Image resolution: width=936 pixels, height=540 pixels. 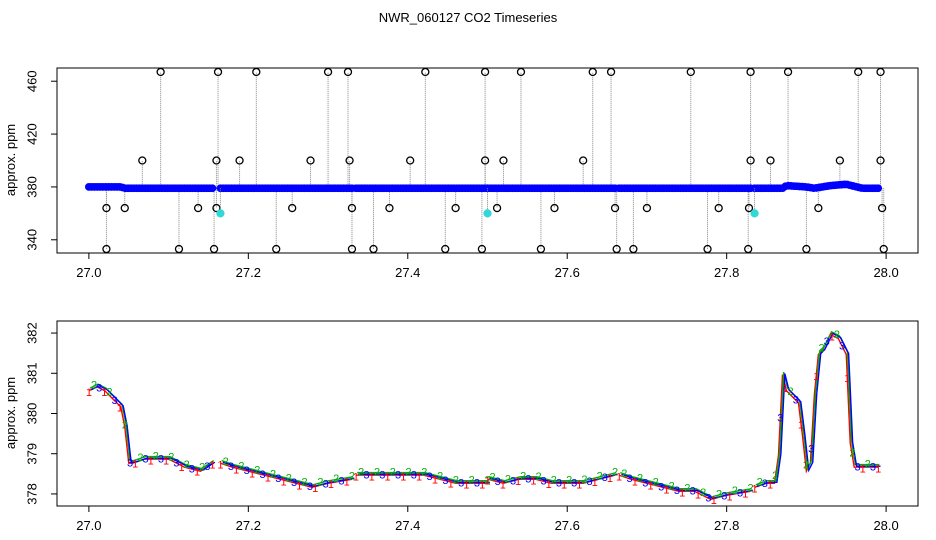 What do you see at coordinates (31, 494) in the screenshot?
I see `p2-ytick-label: 378` at bounding box center [31, 494].